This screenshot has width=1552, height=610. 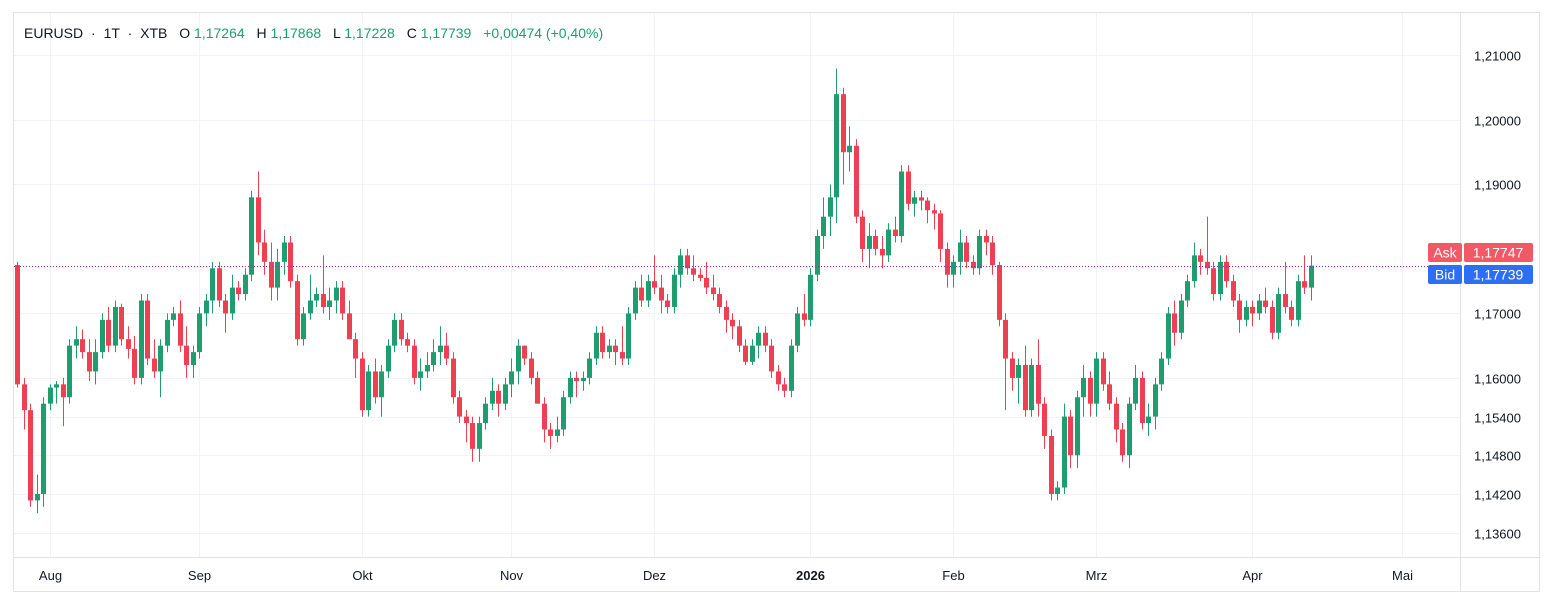 What do you see at coordinates (199, 575) in the screenshot?
I see `time-tick-label: Sep` at bounding box center [199, 575].